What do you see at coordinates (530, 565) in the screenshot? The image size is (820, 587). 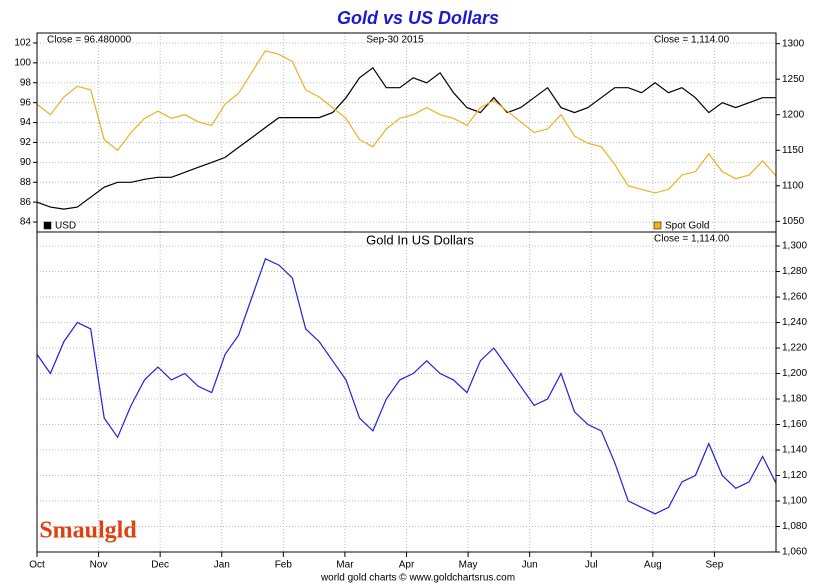 I see `x-tick-label: Jun` at bounding box center [530, 565].